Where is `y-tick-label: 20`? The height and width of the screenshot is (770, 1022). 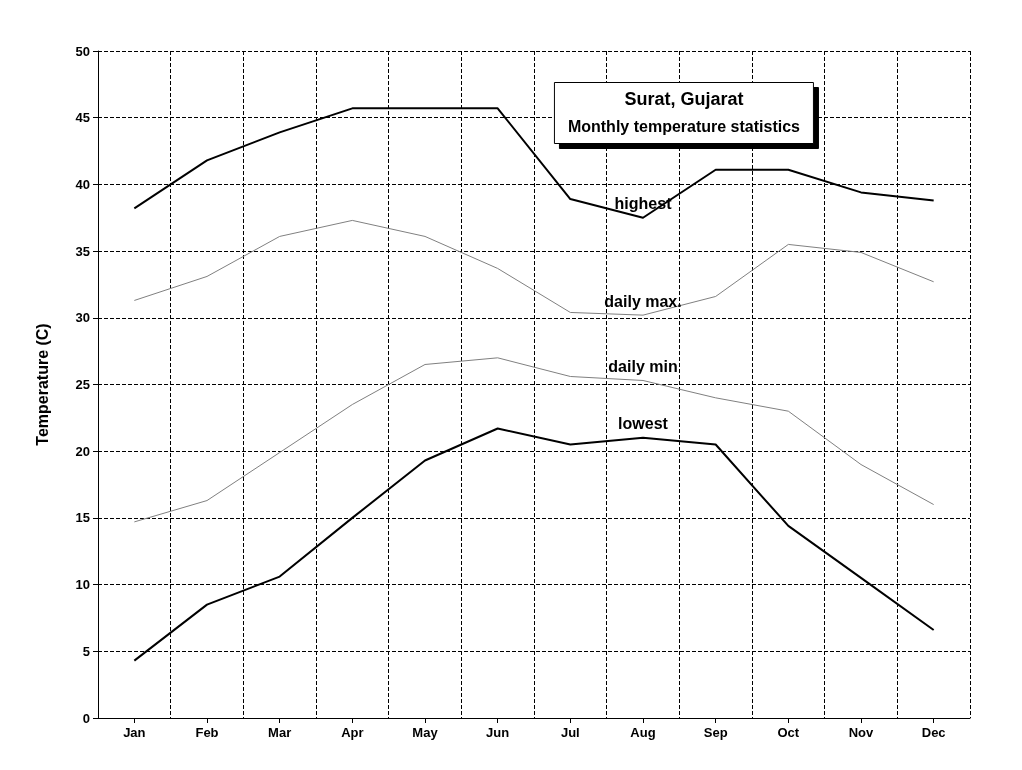
y-tick-label: 20 is located at coordinates (82, 451).